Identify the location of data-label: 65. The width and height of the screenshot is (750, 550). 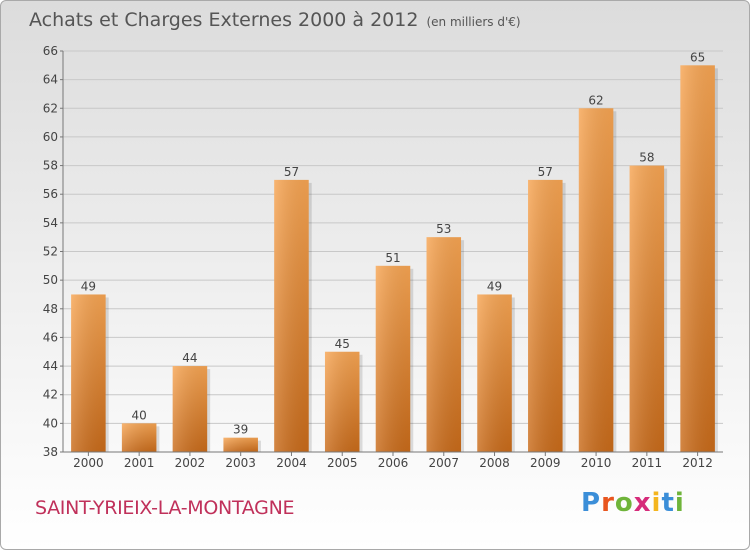
(697, 57).